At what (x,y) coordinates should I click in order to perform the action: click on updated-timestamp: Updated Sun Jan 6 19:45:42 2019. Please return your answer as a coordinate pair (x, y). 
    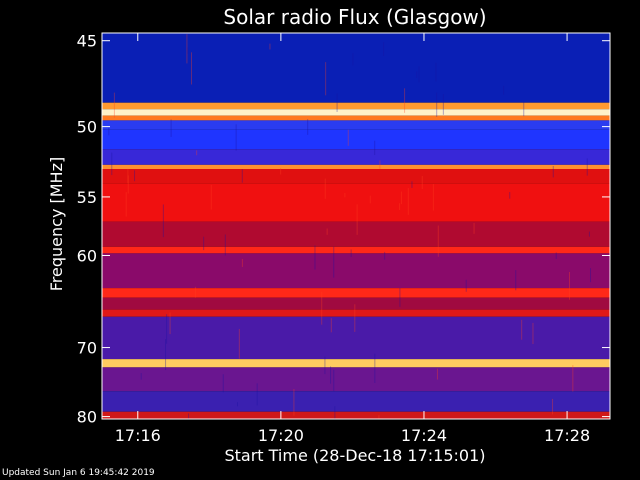
    Looking at the image, I should click on (78, 473).